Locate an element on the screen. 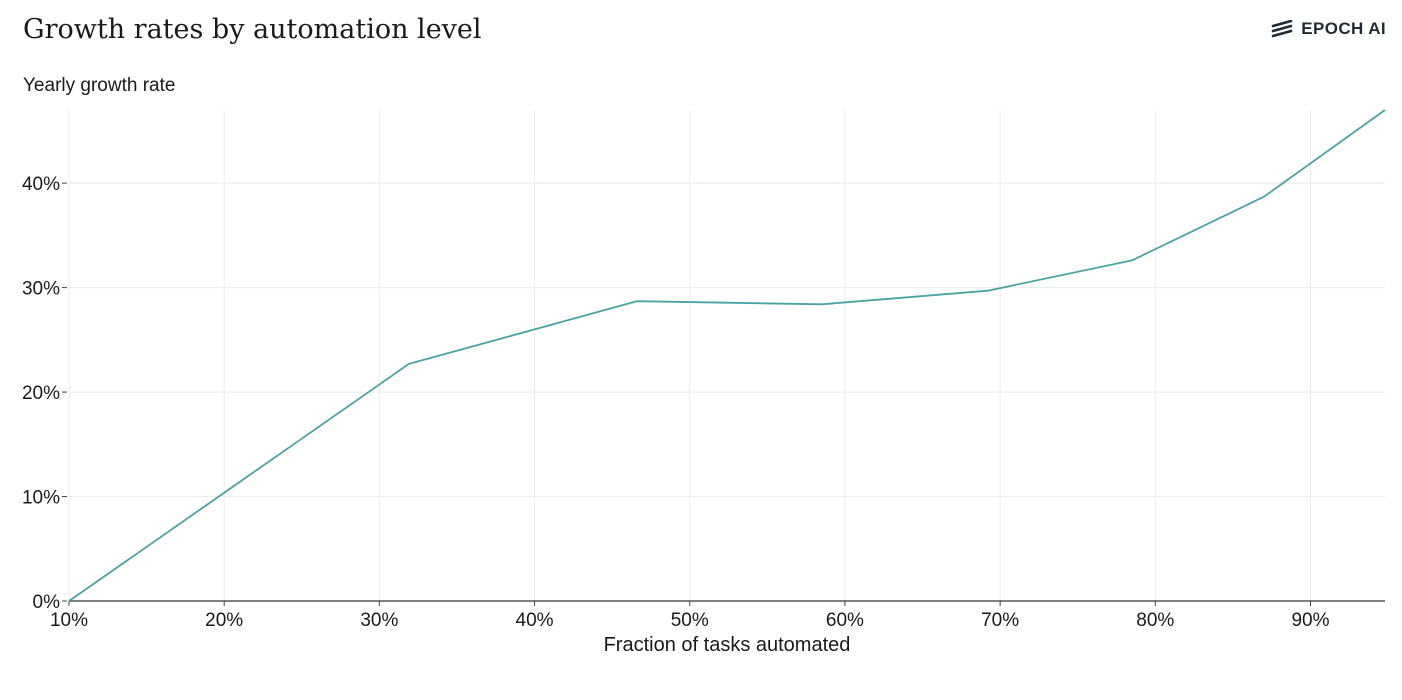  y-tick-label: 30% is located at coordinates (41, 289).